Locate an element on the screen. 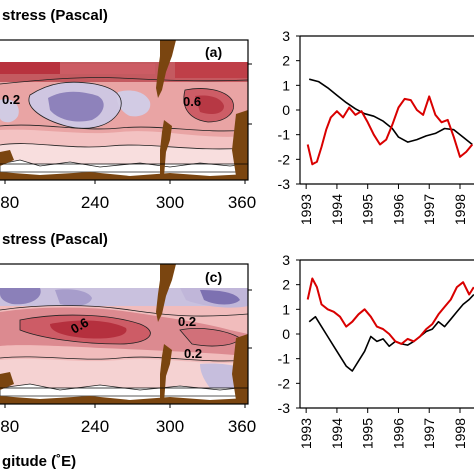  map-a-contour-label-2: 0.6 is located at coordinates (192, 101).